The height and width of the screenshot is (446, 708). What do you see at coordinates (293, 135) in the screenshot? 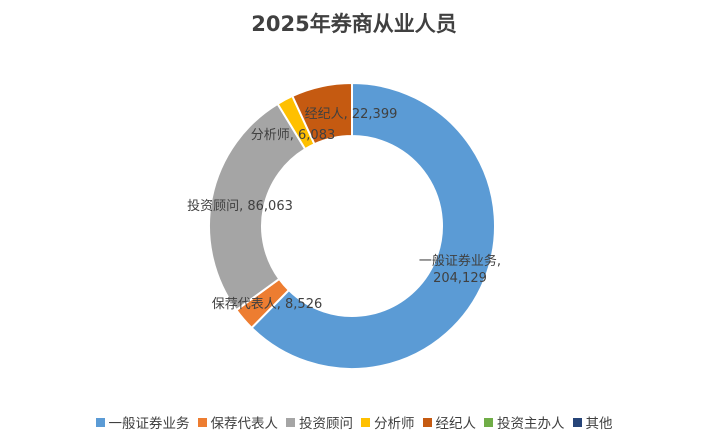
I see `slice-label-3: 分析师, 6,083` at bounding box center [293, 135].